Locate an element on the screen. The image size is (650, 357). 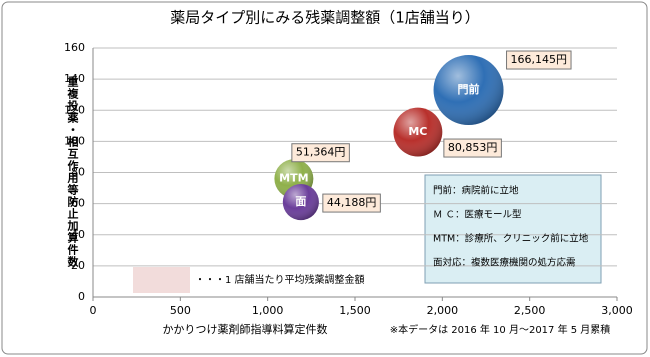
bubble-name: 門前 is located at coordinates (469, 89).